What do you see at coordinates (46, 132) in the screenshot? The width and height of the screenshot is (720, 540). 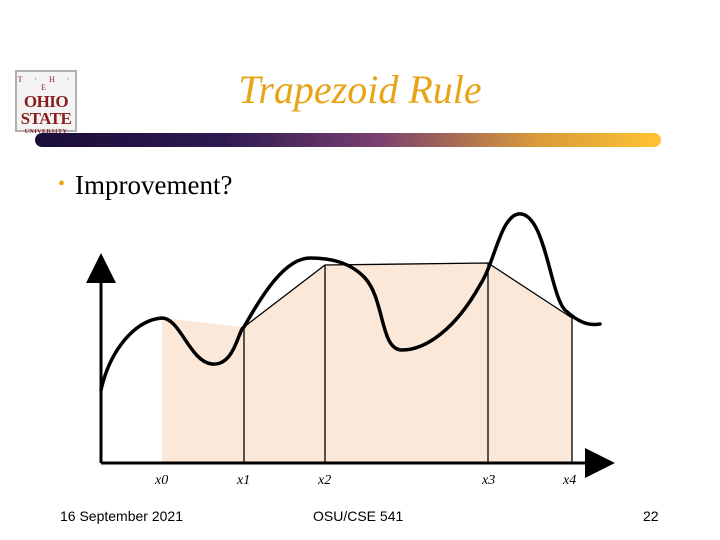 I see `logo-line-university: UNIVERSITY` at bounding box center [46, 132].